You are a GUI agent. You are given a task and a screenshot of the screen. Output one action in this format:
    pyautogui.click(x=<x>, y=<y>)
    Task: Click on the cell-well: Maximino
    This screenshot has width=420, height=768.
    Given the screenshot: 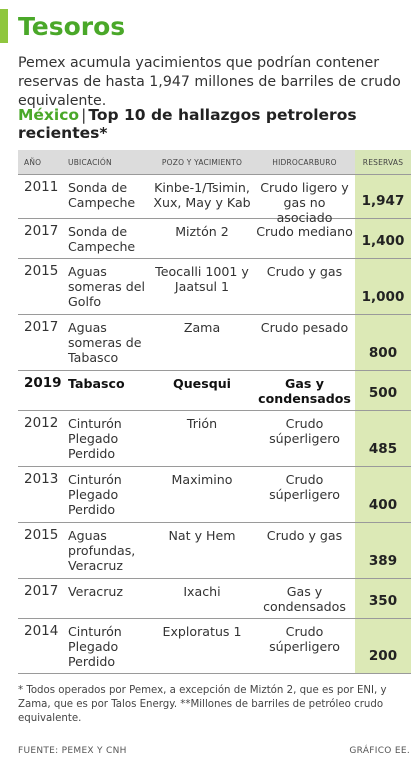 What is the action you would take?
    pyautogui.click(x=202, y=479)
    